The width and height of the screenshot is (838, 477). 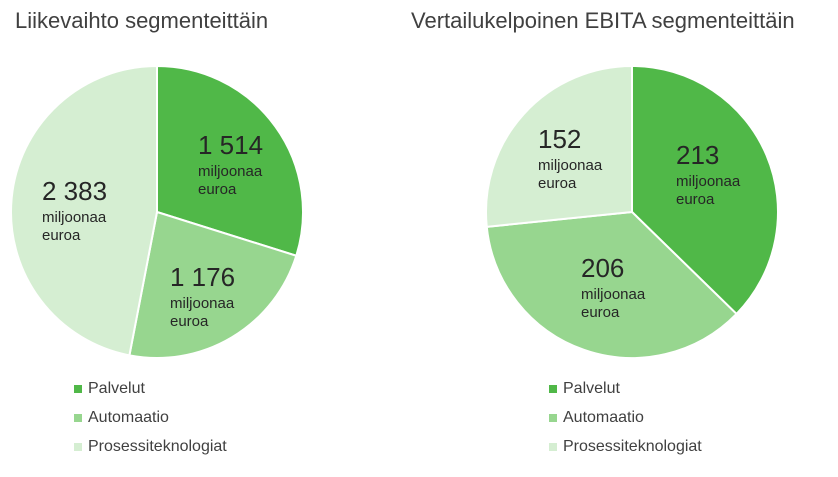 I want to click on value-label: 206, so click(x=602, y=268).